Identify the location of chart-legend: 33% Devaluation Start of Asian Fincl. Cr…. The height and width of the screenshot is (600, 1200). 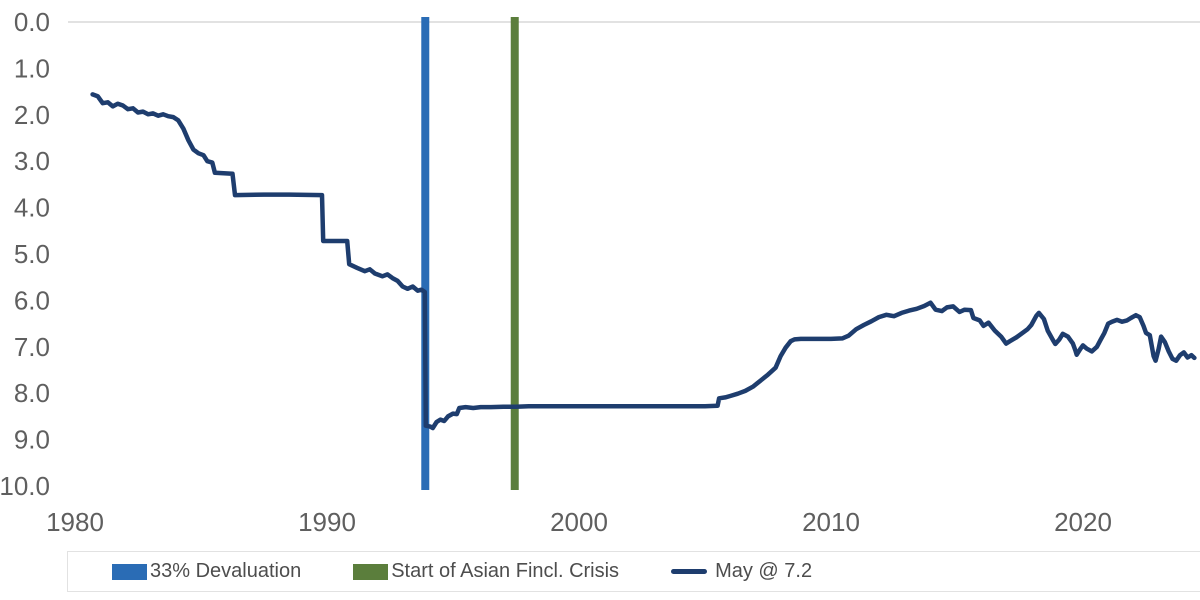
(633, 571).